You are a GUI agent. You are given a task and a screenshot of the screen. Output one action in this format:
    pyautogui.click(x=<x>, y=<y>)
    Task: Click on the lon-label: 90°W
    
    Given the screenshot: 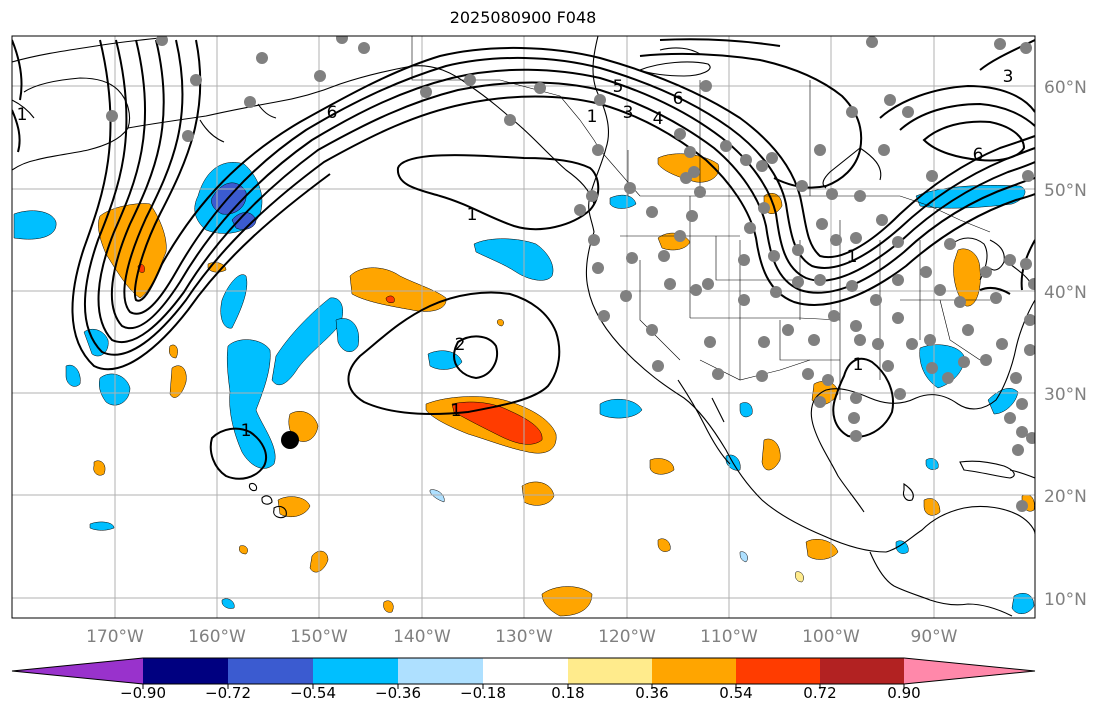 What is the action you would take?
    pyautogui.click(x=934, y=637)
    